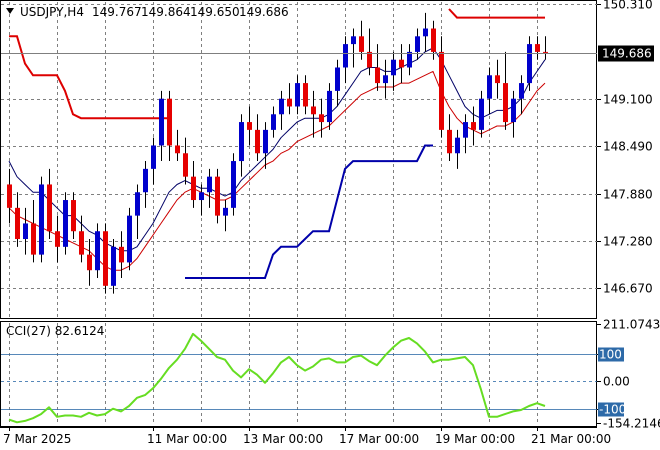  I want to click on time-tick-label: 19 Mar 00:00, so click(475, 439).